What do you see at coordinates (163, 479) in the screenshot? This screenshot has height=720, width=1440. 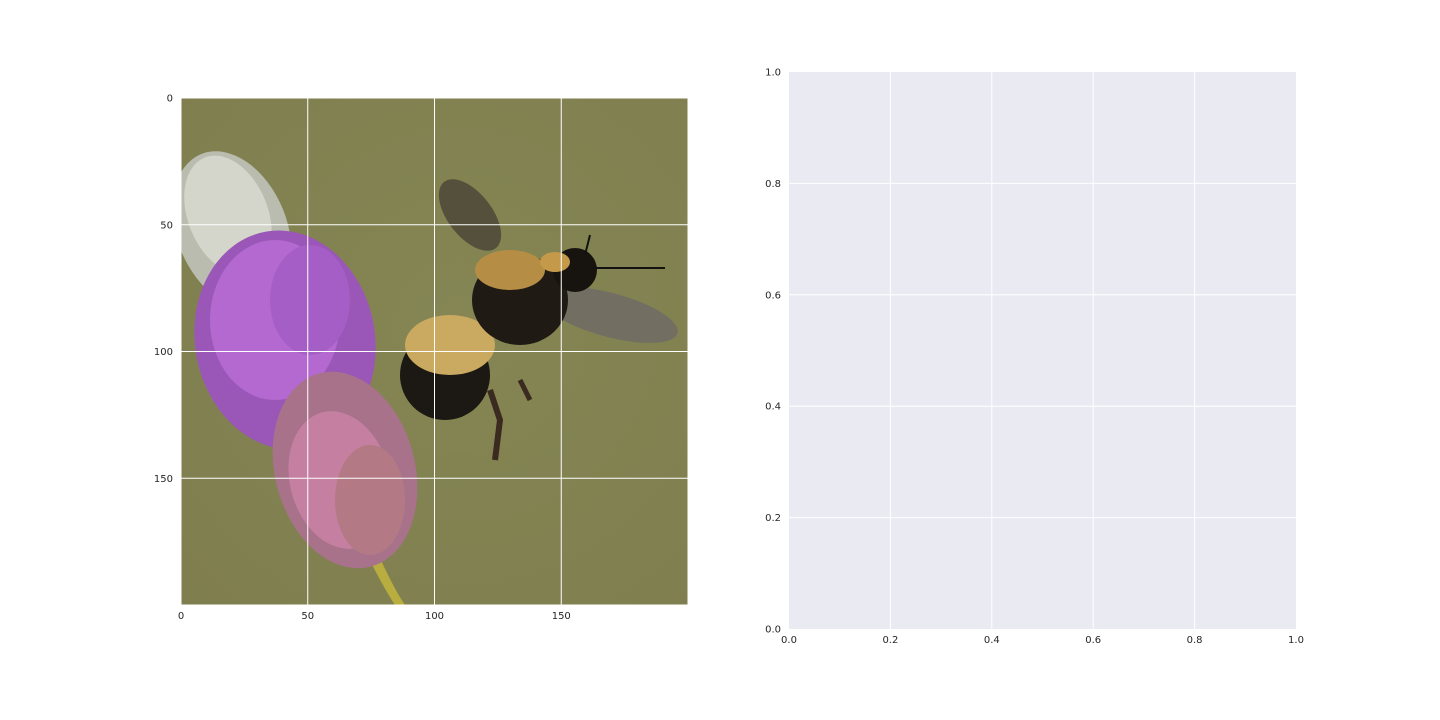 I see `image-y-tick-label: 150` at bounding box center [163, 479].